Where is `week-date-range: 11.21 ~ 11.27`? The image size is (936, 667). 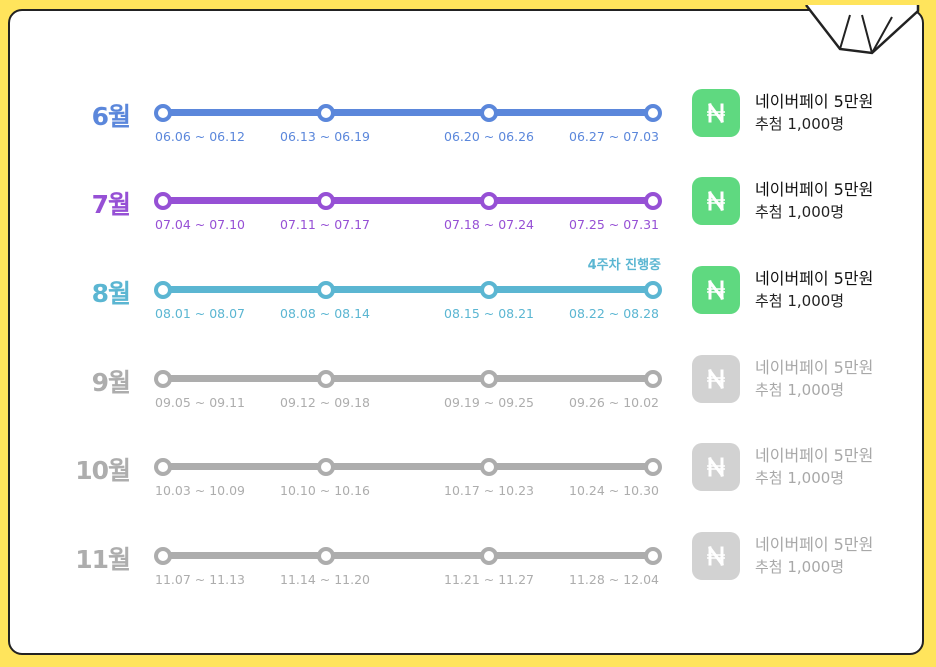 week-date-range: 11.21 ~ 11.27 is located at coordinates (489, 579).